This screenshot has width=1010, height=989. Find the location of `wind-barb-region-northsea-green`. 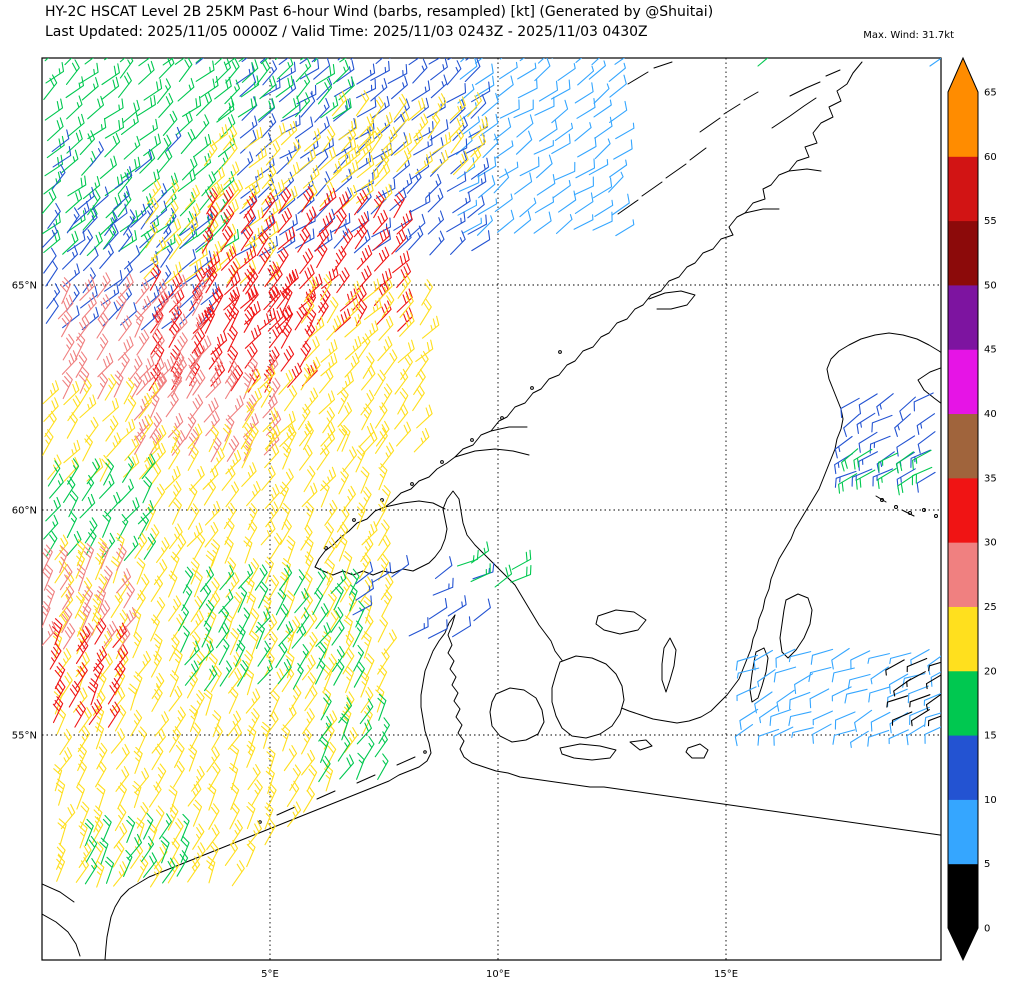

wind-barb-region-northsea-green is located at coordinates (494, 564).